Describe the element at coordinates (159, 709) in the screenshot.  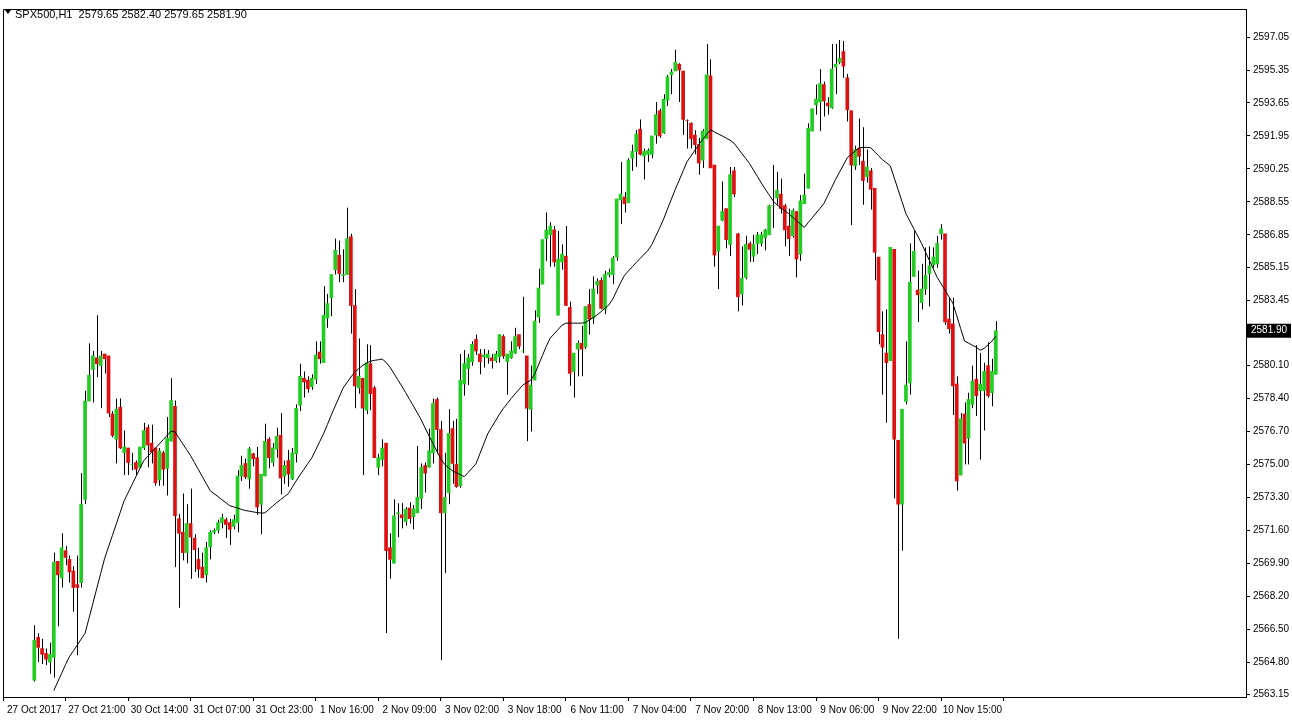
I see `x-tick-label: 30 Oct 14:00` at that location.